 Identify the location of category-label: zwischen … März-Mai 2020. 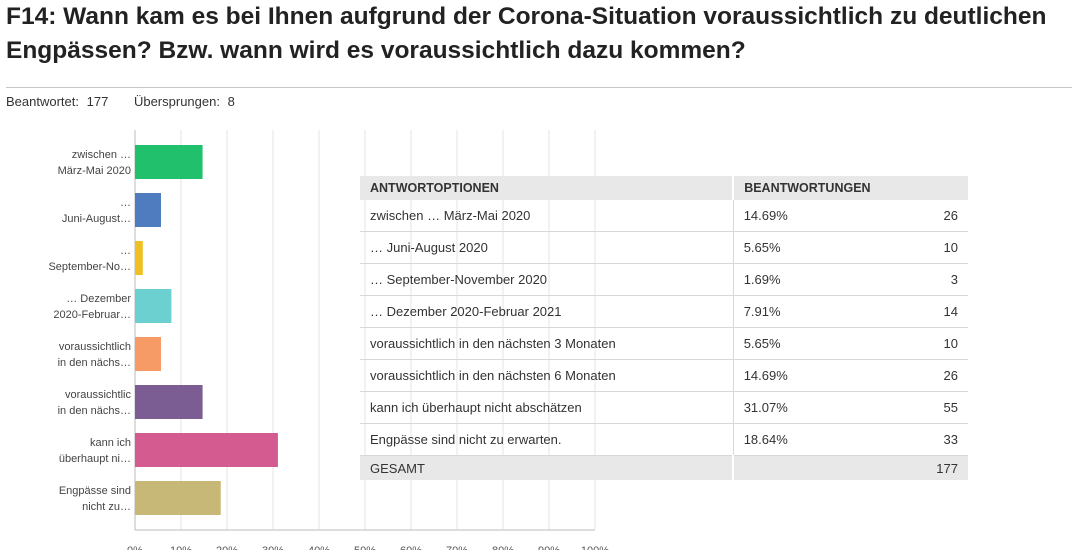
(94, 163).